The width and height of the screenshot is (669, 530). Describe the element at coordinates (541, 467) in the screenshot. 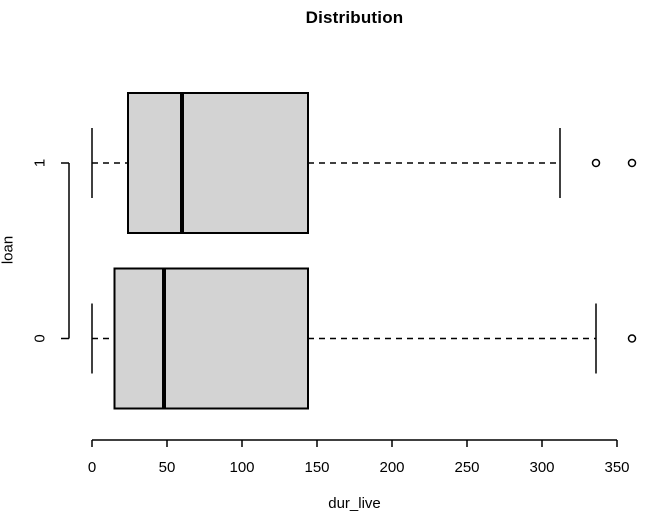

I see `x-tick-label: 300` at that location.